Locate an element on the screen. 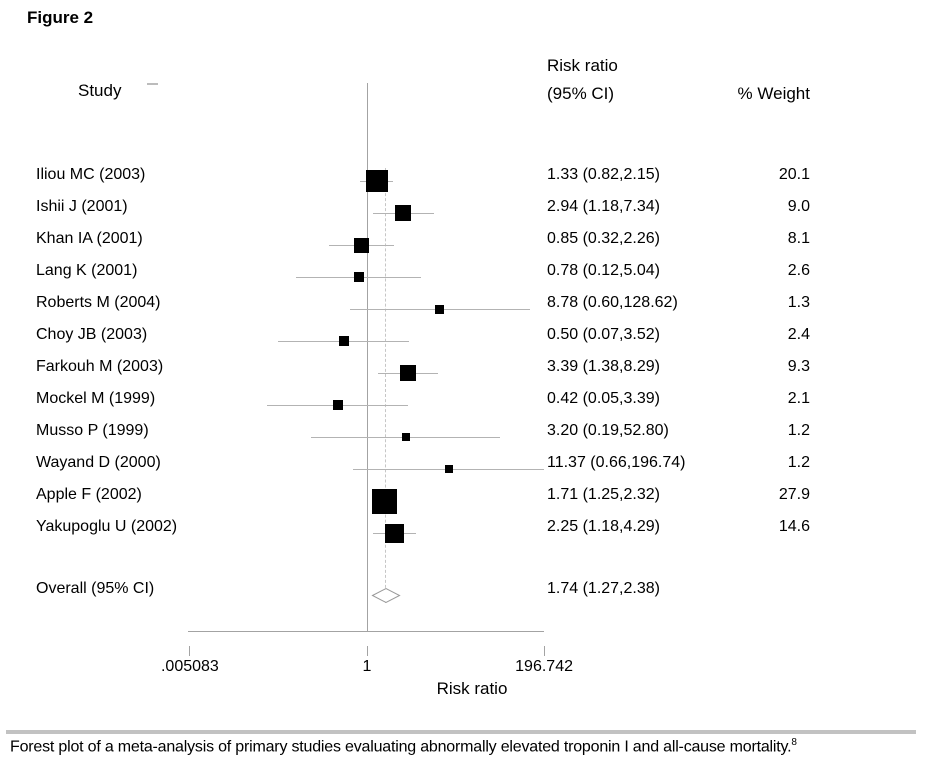  axis-tick-label: .005083 is located at coordinates (189, 666).